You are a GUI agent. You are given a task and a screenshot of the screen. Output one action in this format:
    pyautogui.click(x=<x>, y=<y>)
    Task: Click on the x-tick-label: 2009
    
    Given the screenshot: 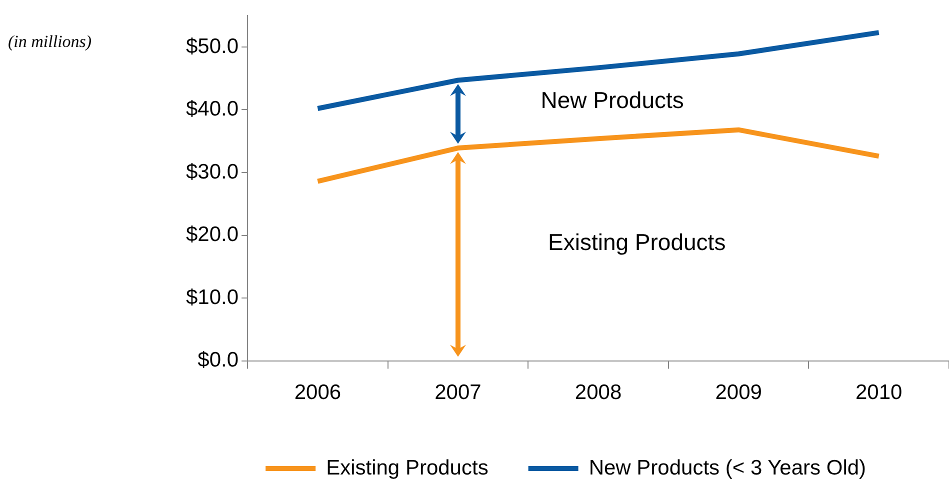 What is the action you would take?
    pyautogui.click(x=738, y=392)
    